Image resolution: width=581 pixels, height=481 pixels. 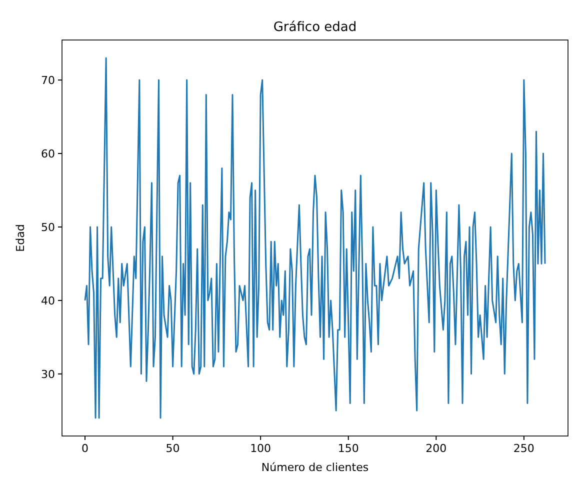 What do you see at coordinates (85, 448) in the screenshot?
I see `x-tick-label: 0` at bounding box center [85, 448].